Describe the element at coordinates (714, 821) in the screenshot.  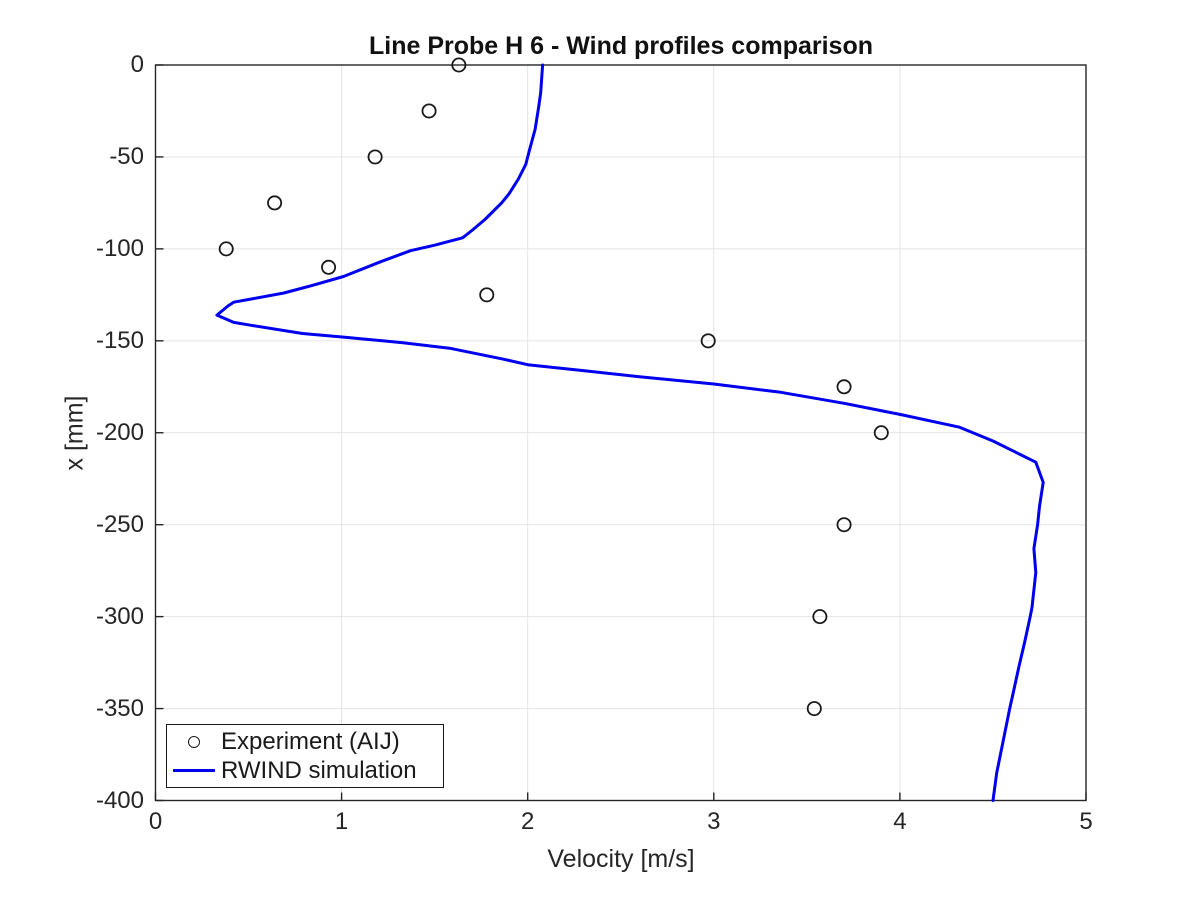
I see `x-tick-label: 3` at that location.